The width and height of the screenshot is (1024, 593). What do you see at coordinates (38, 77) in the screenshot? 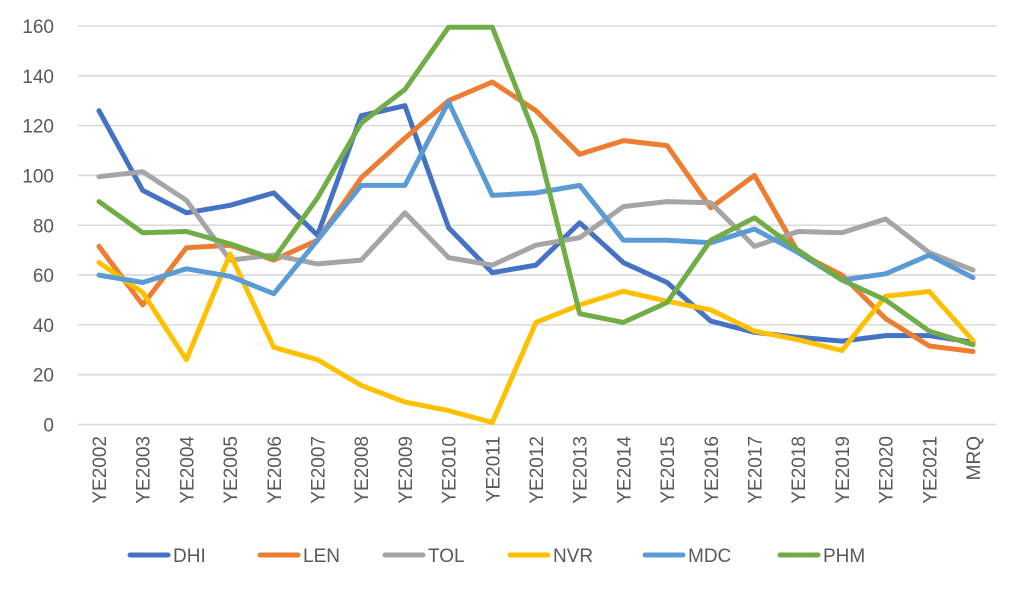
I see `y-tick-label: 140` at bounding box center [38, 77].